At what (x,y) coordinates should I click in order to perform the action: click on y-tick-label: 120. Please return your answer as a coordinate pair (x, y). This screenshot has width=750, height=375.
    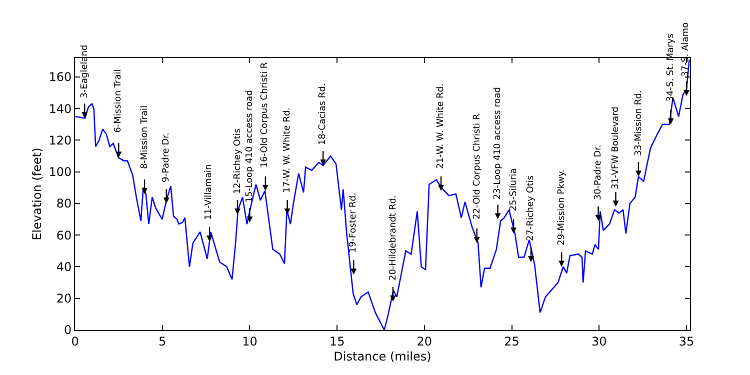
    Looking at the image, I should click on (60, 140).